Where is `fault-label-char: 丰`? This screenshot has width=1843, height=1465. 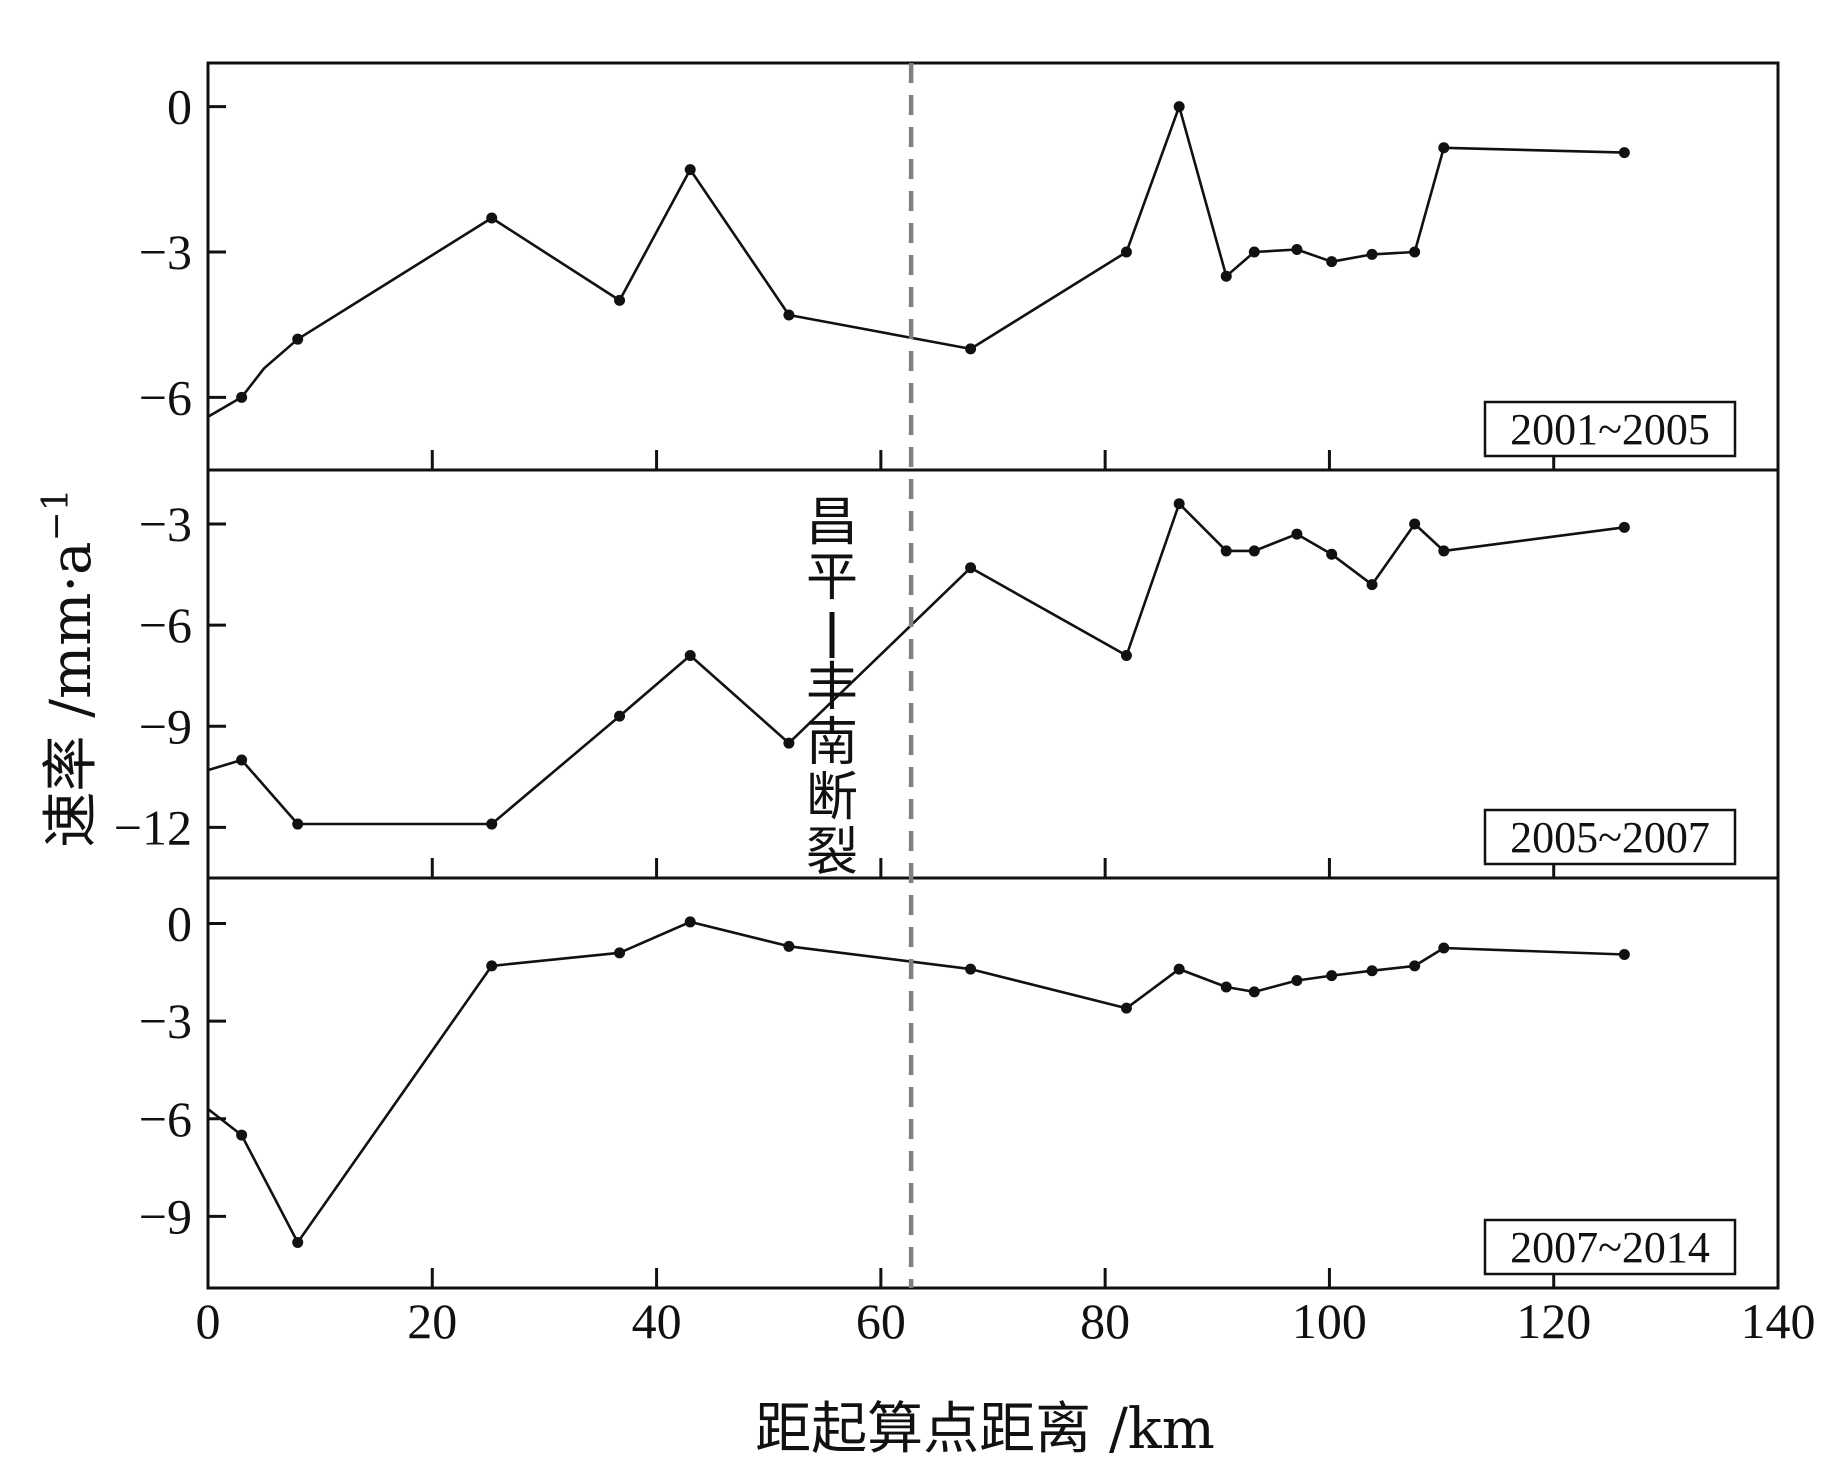
fault-label-char: 丰 is located at coordinates (832, 688).